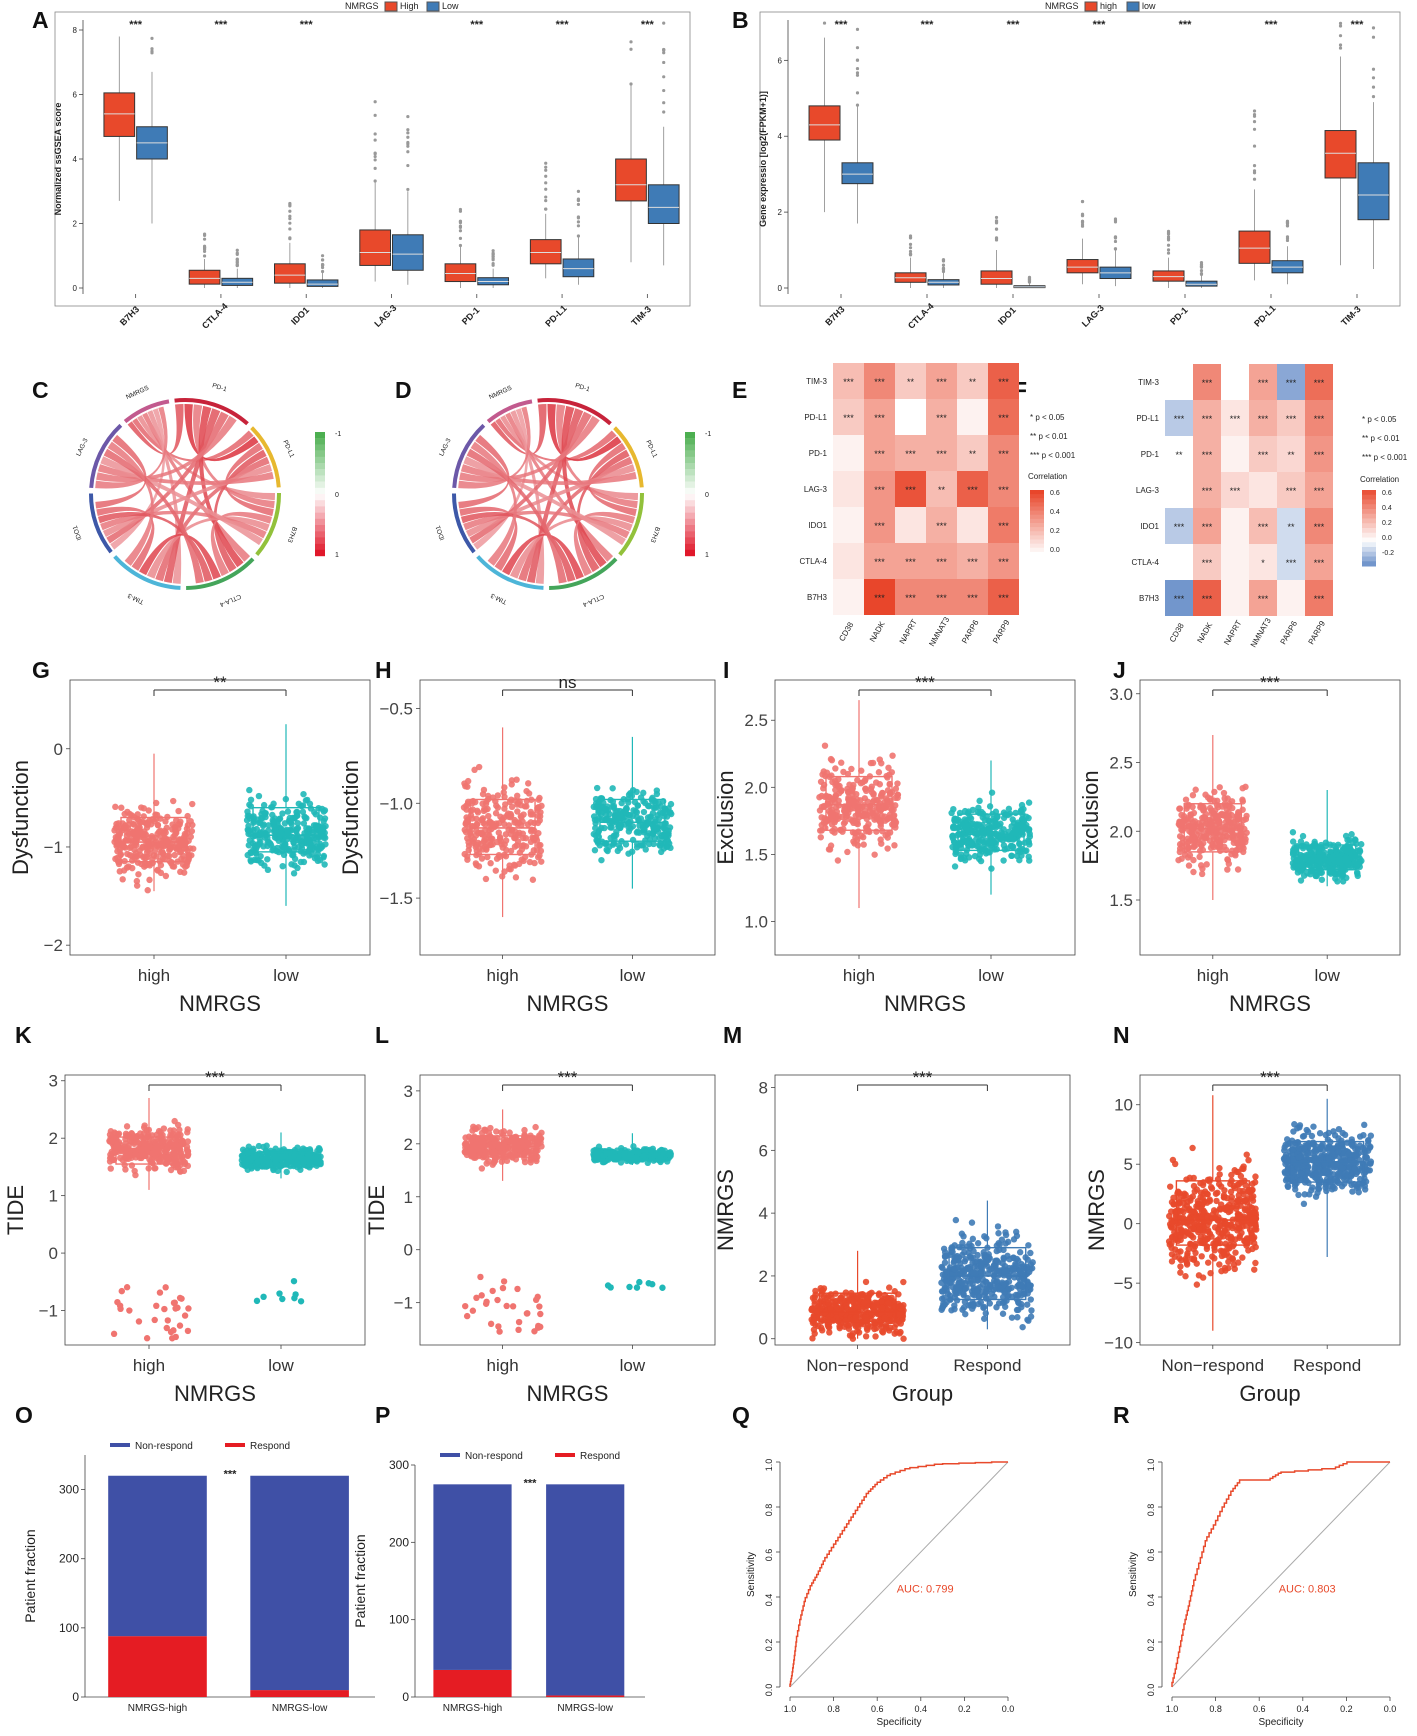 The width and height of the screenshot is (1417, 1736). I want to click on panel-J-y-tick-label: 2.0, so click(1121, 831).